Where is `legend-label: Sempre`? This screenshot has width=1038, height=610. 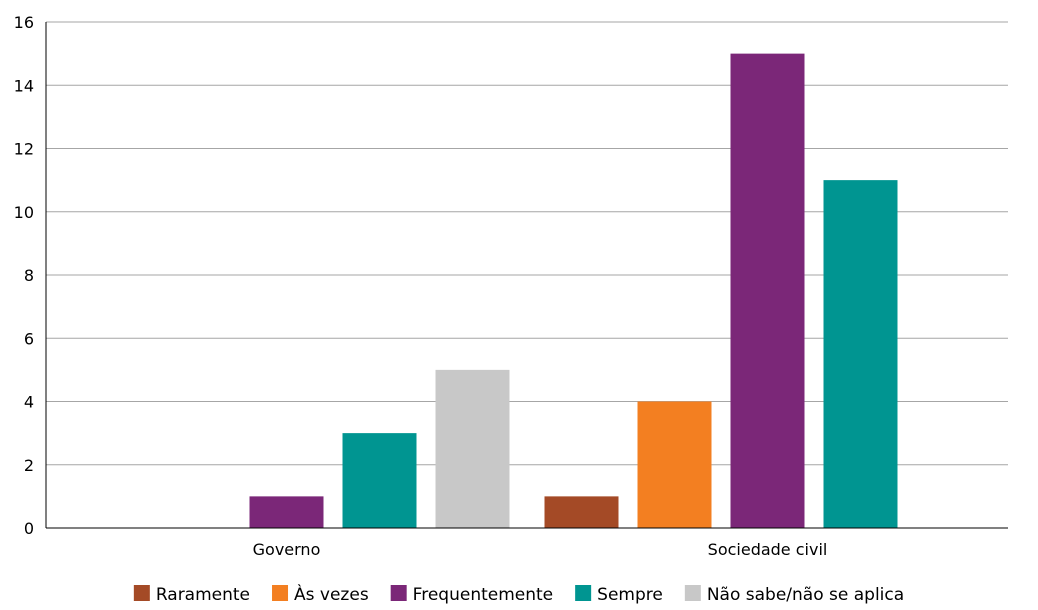 legend-label: Sempre is located at coordinates (630, 595).